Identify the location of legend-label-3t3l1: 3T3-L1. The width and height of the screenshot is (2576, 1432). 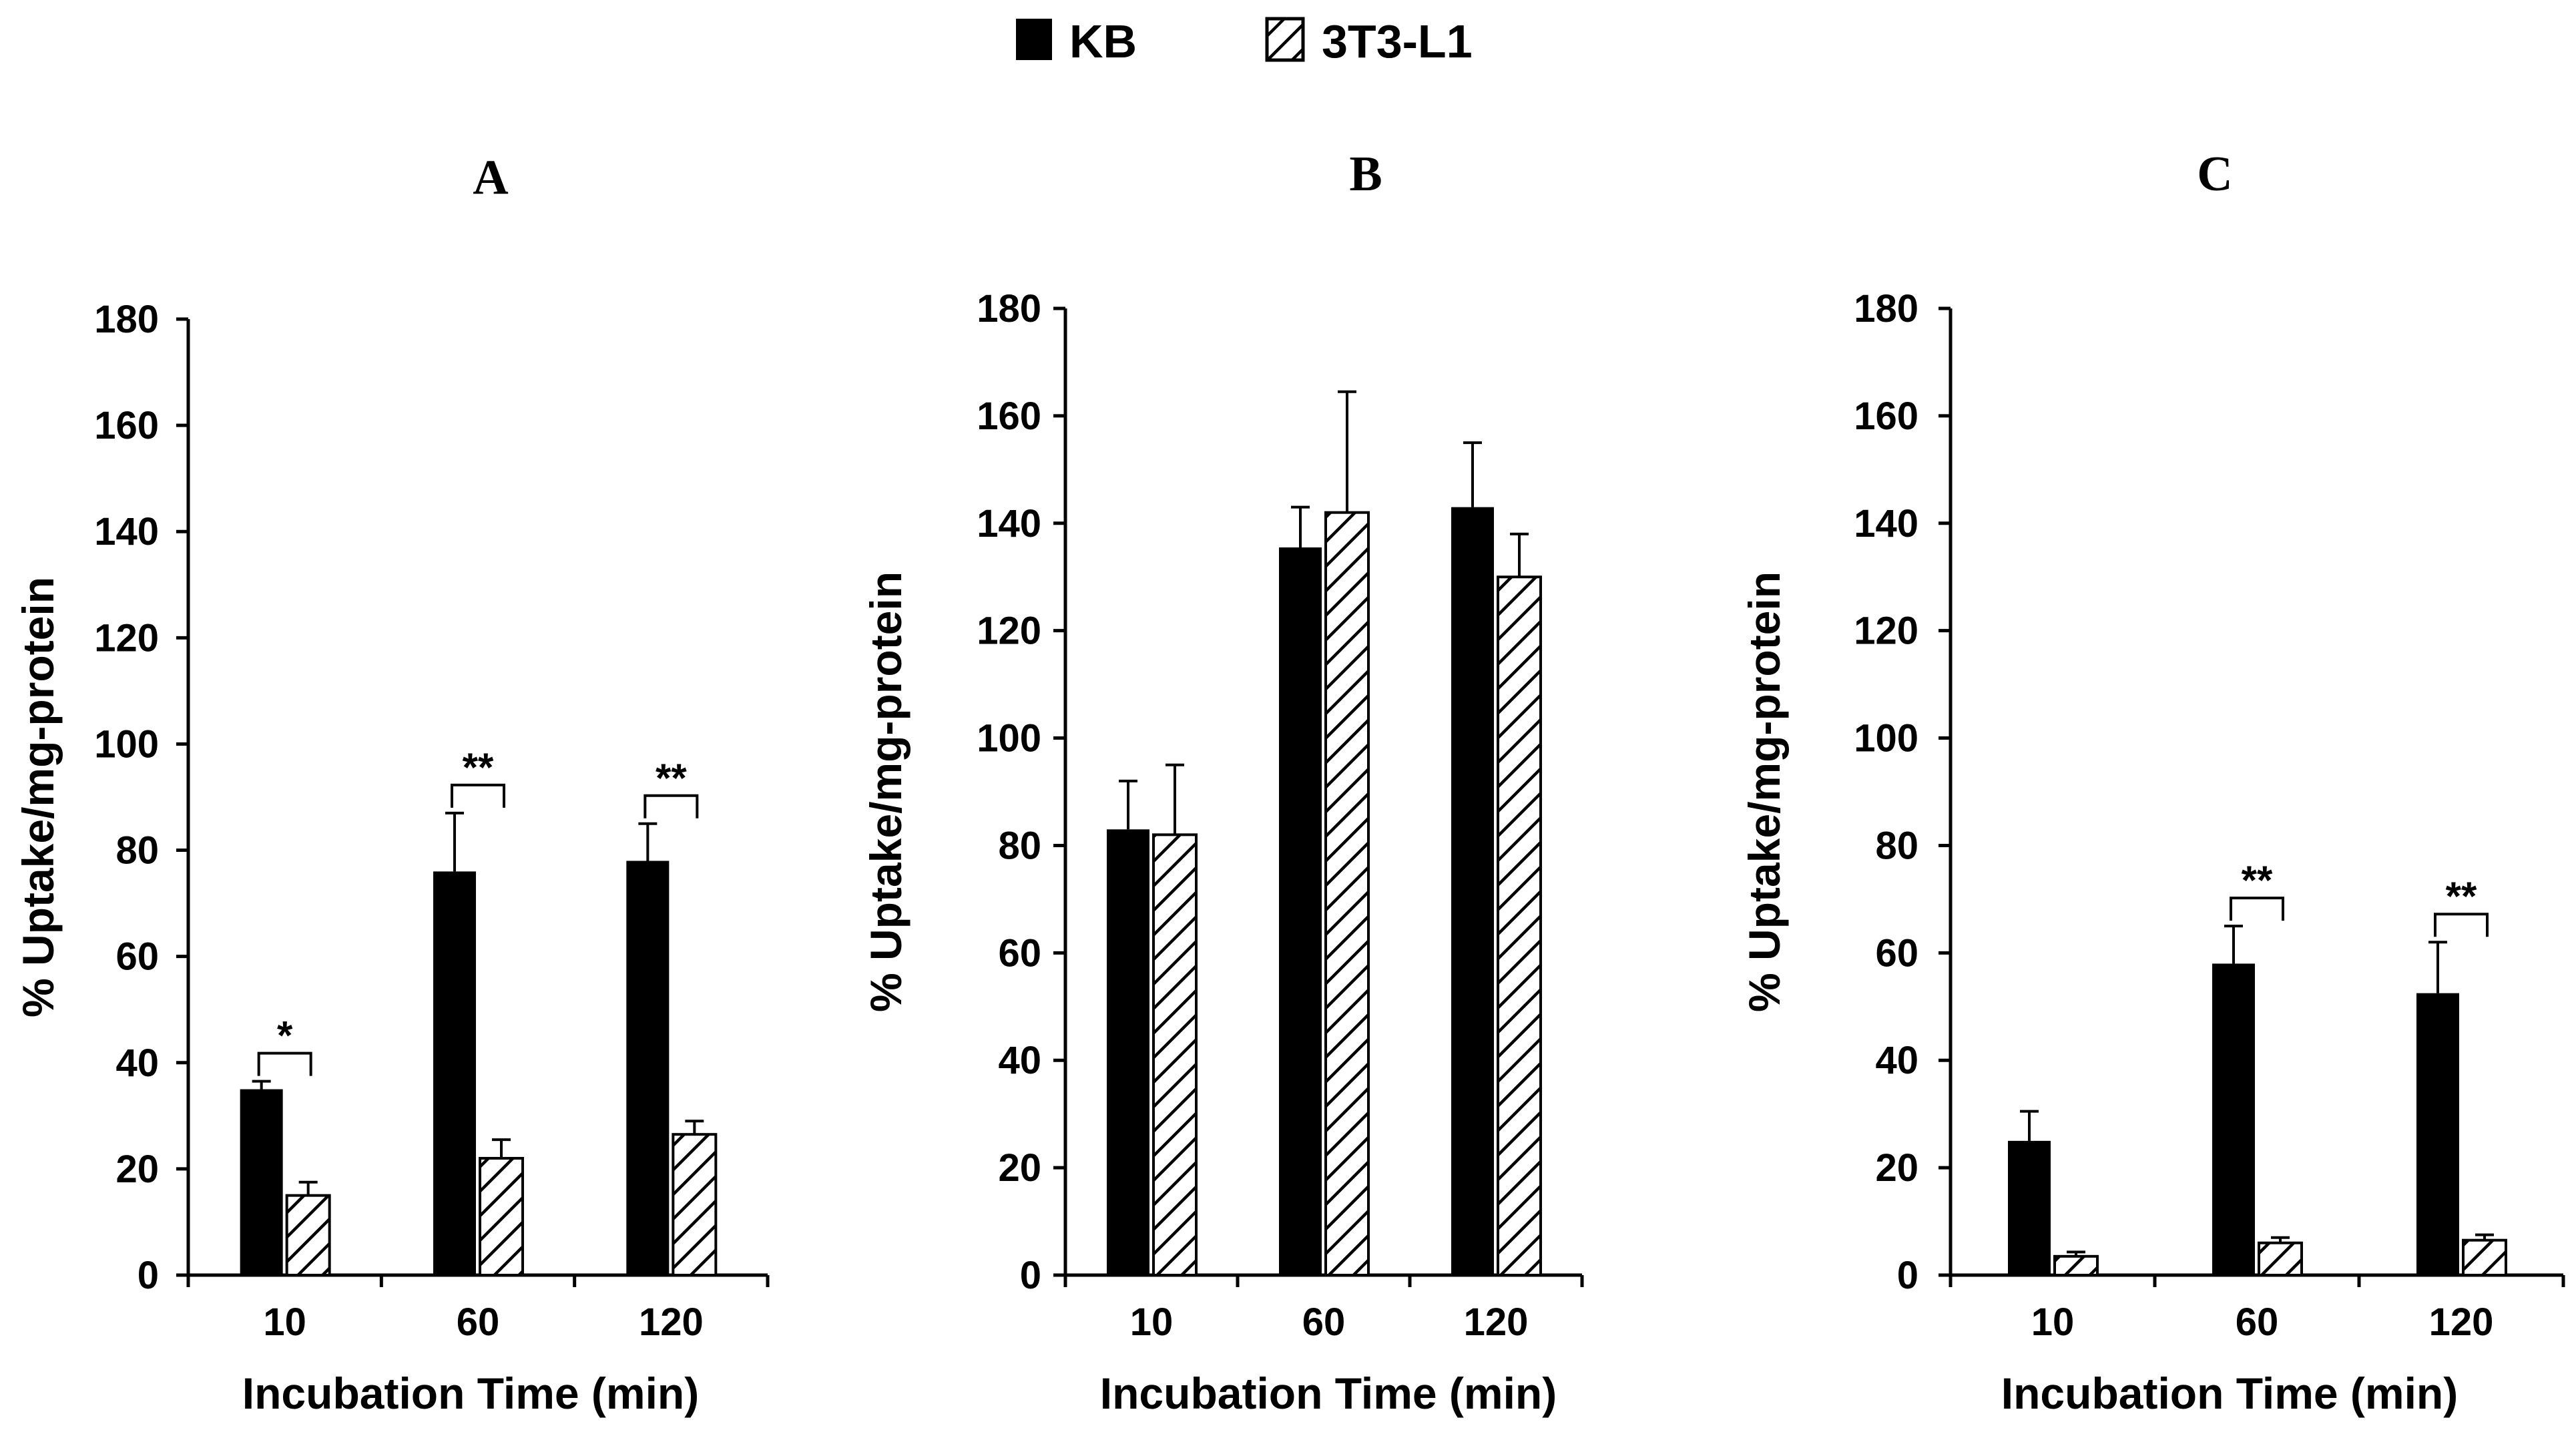
(1397, 41).